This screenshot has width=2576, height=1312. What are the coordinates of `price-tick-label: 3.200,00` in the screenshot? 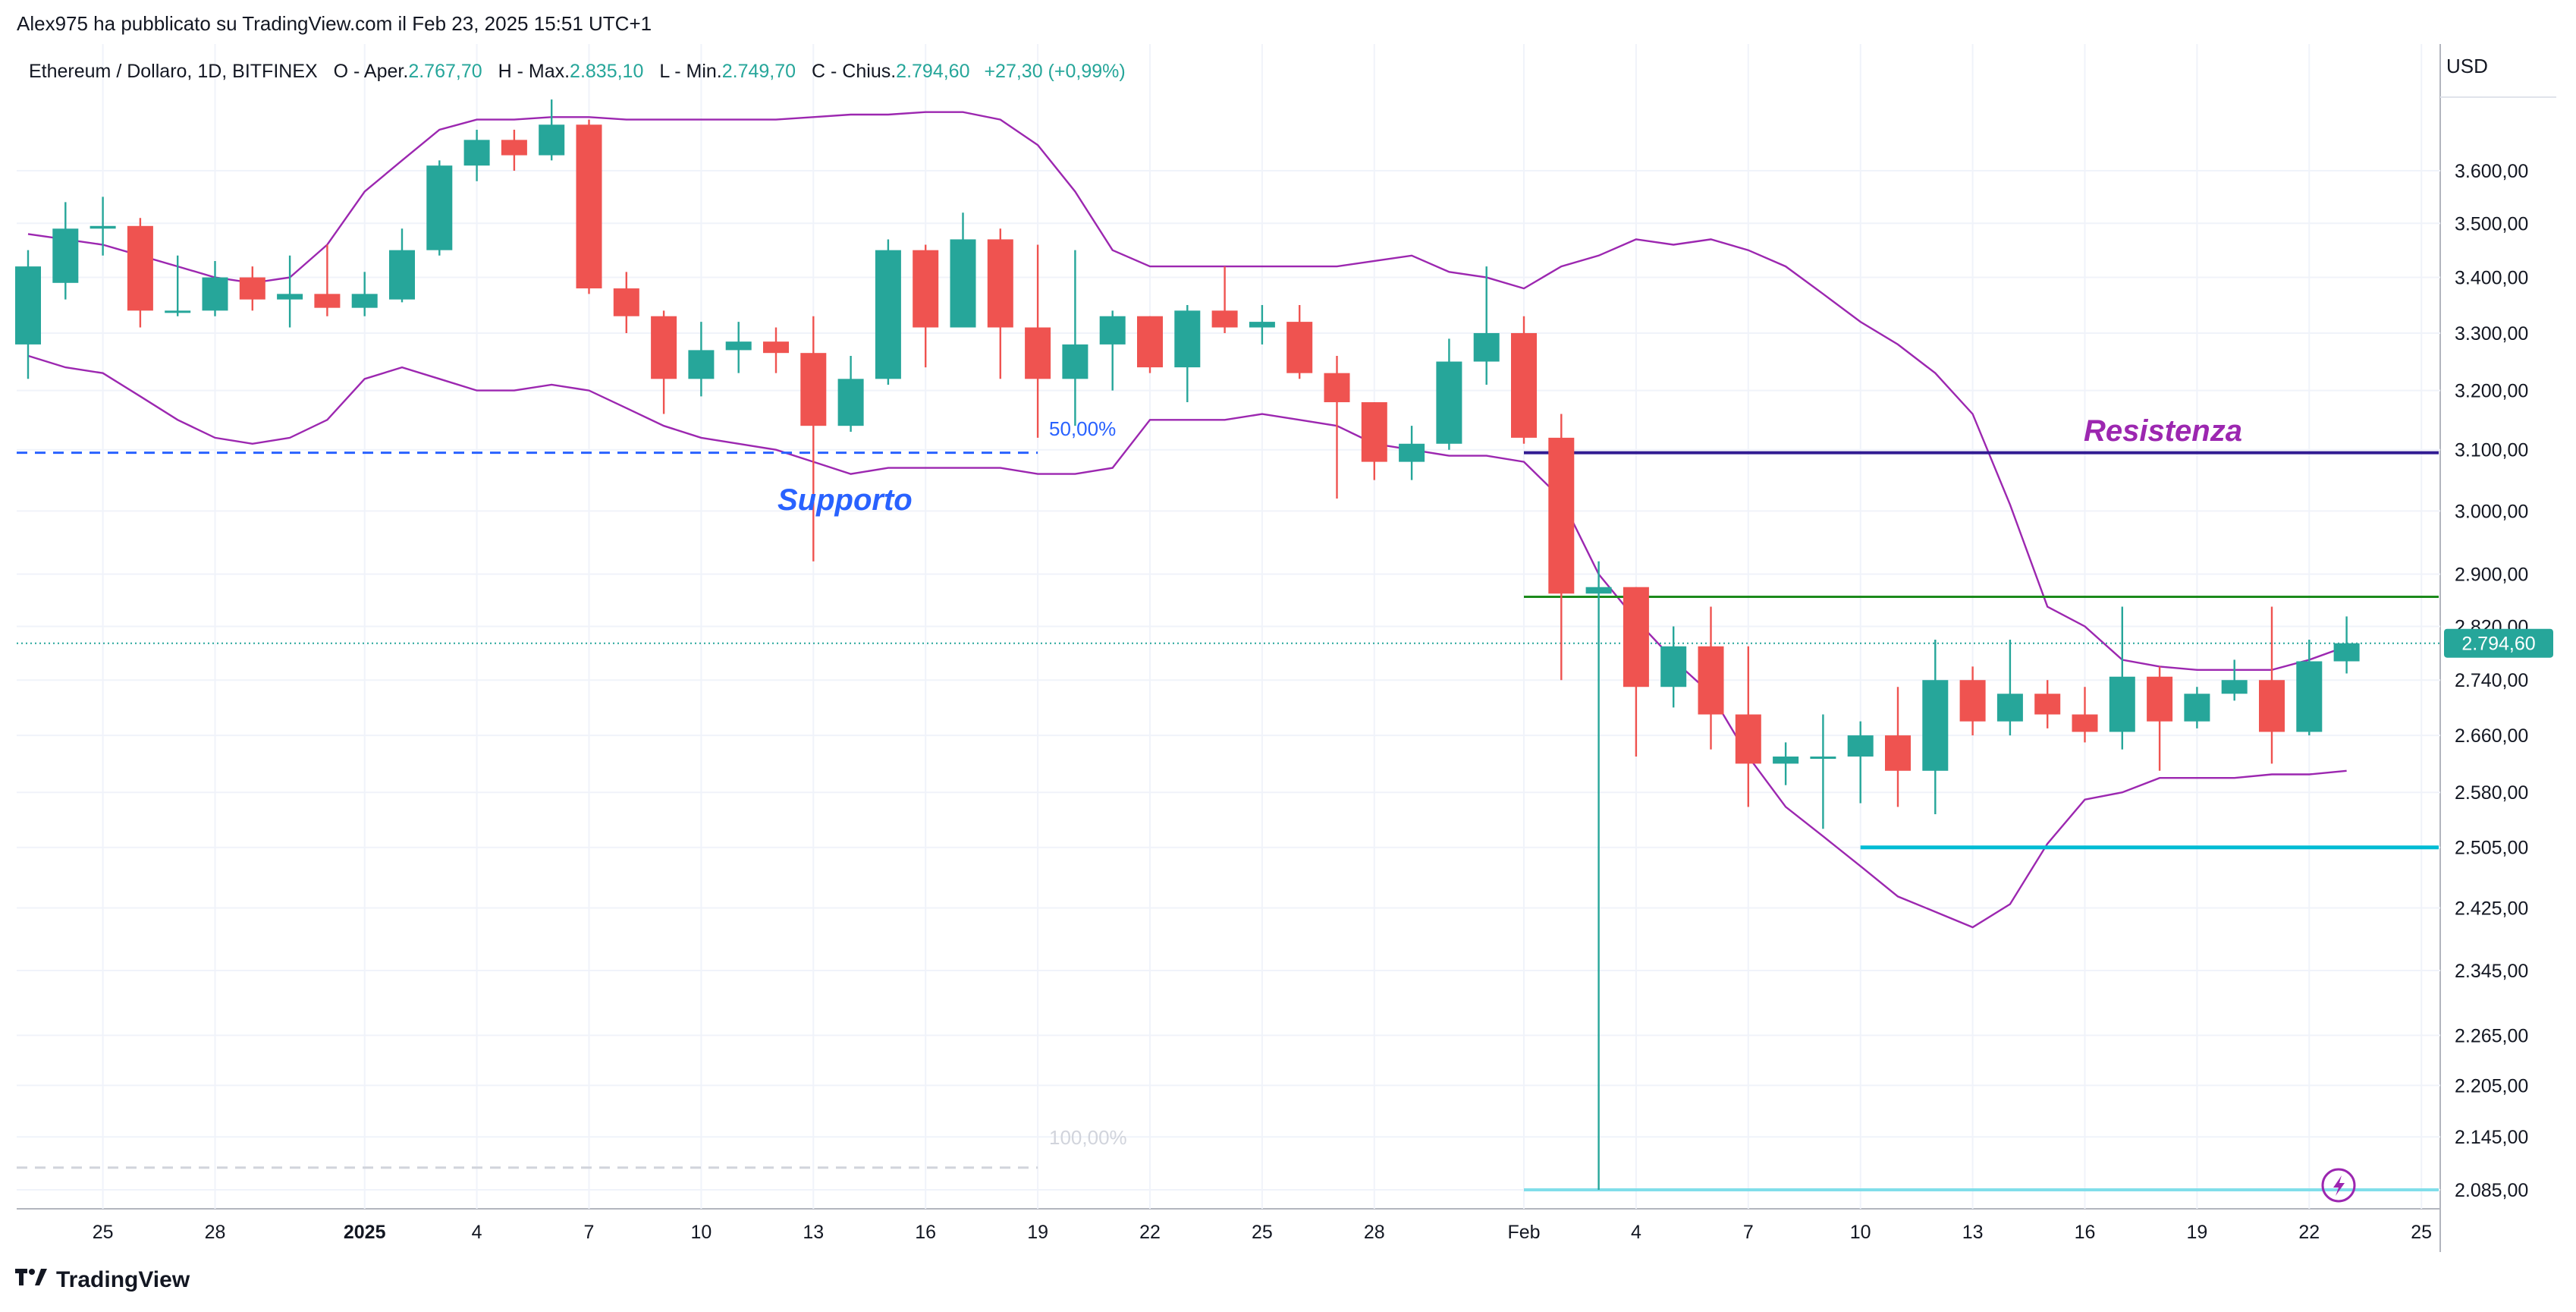 It's located at (2491, 392).